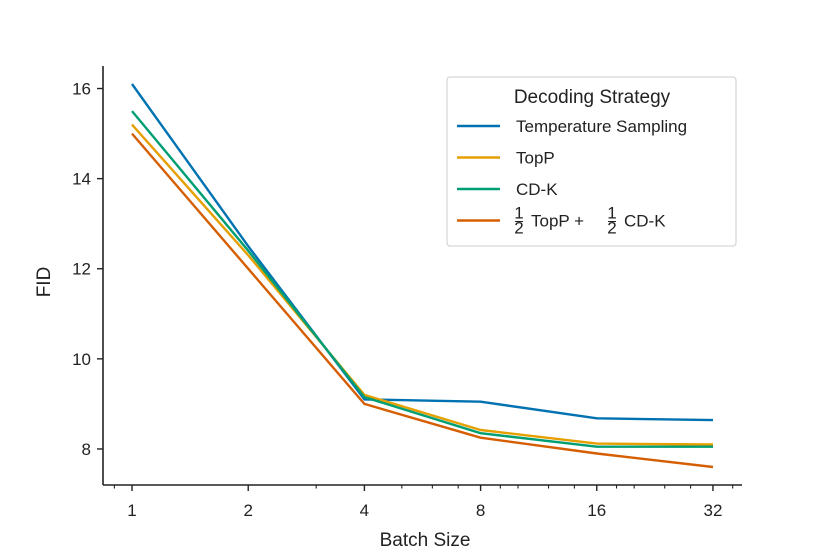 The height and width of the screenshot is (554, 830). Describe the element at coordinates (596, 510) in the screenshot. I see `x-tick-label: 16` at that location.